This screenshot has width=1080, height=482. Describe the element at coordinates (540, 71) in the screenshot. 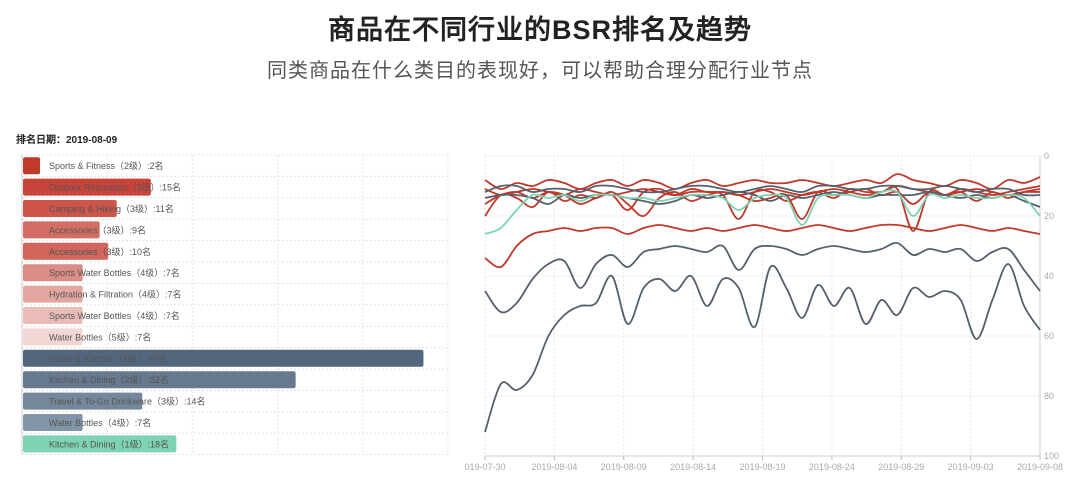

I see `page-subtitle: 同类商品在什么类目的表现好，可以帮助合理分配行业节点` at that location.